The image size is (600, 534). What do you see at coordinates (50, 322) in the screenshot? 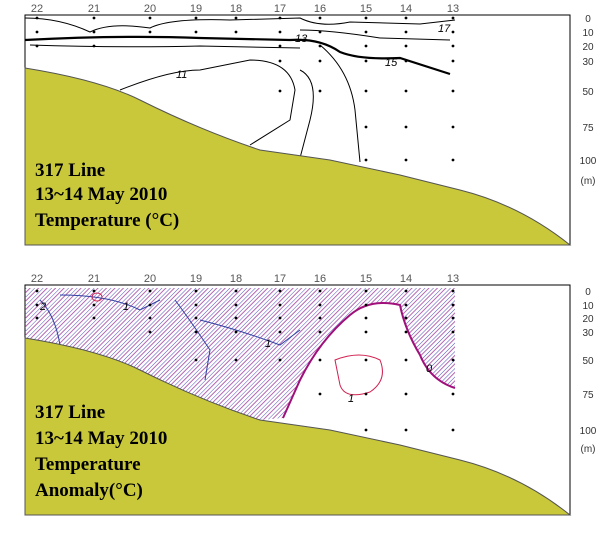
I see `contour` at bounding box center [50, 322].